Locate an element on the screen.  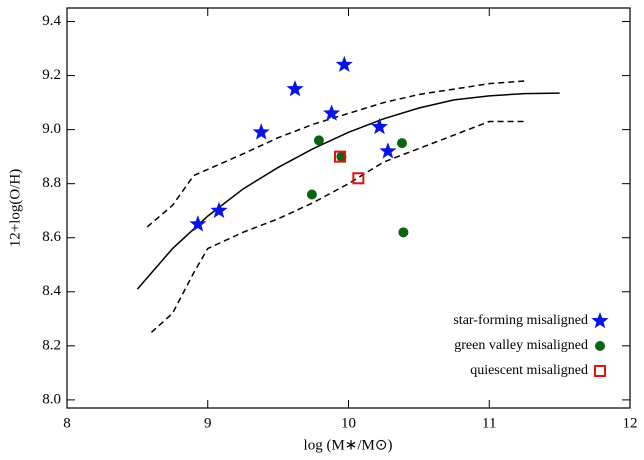
x-tick-label: 10 is located at coordinates (348, 423).